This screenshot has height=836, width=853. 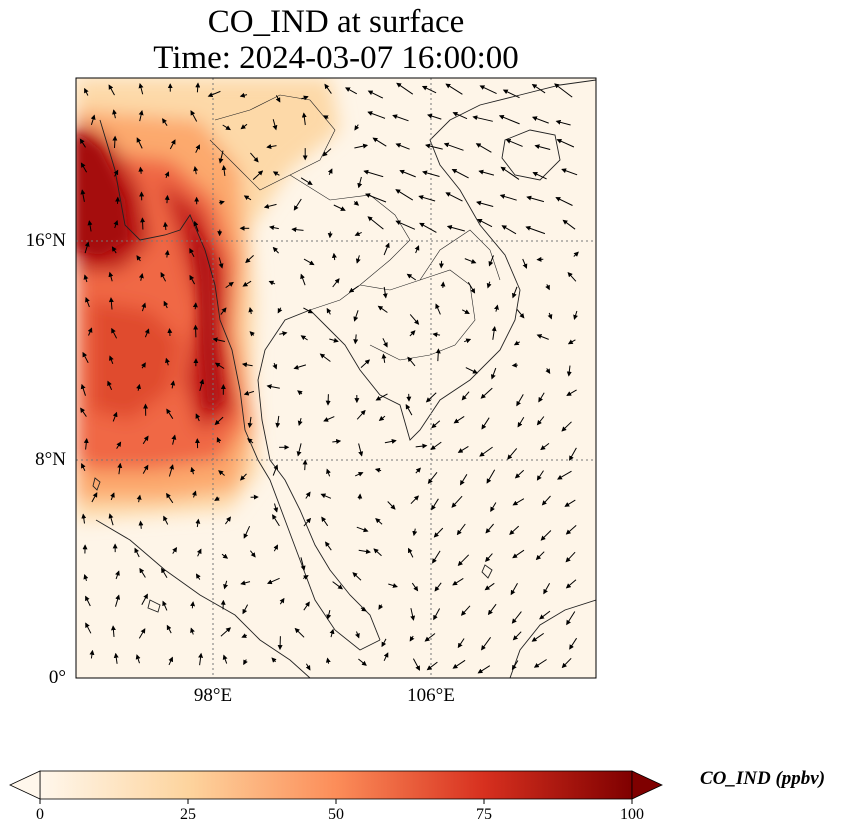 What do you see at coordinates (336, 787) in the screenshot?
I see `colorbar` at bounding box center [336, 787].